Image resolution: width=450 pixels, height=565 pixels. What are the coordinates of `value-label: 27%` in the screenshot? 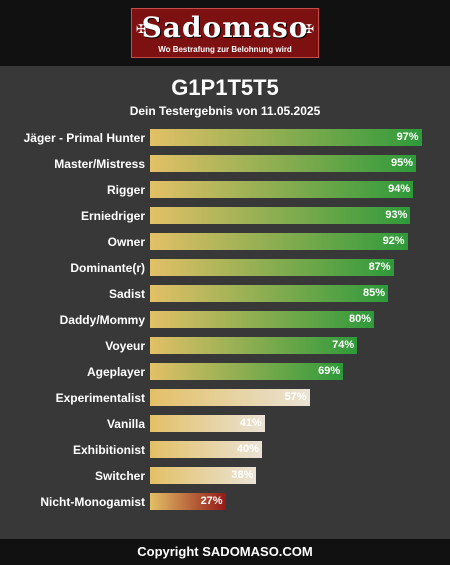 It's located at (211, 501).